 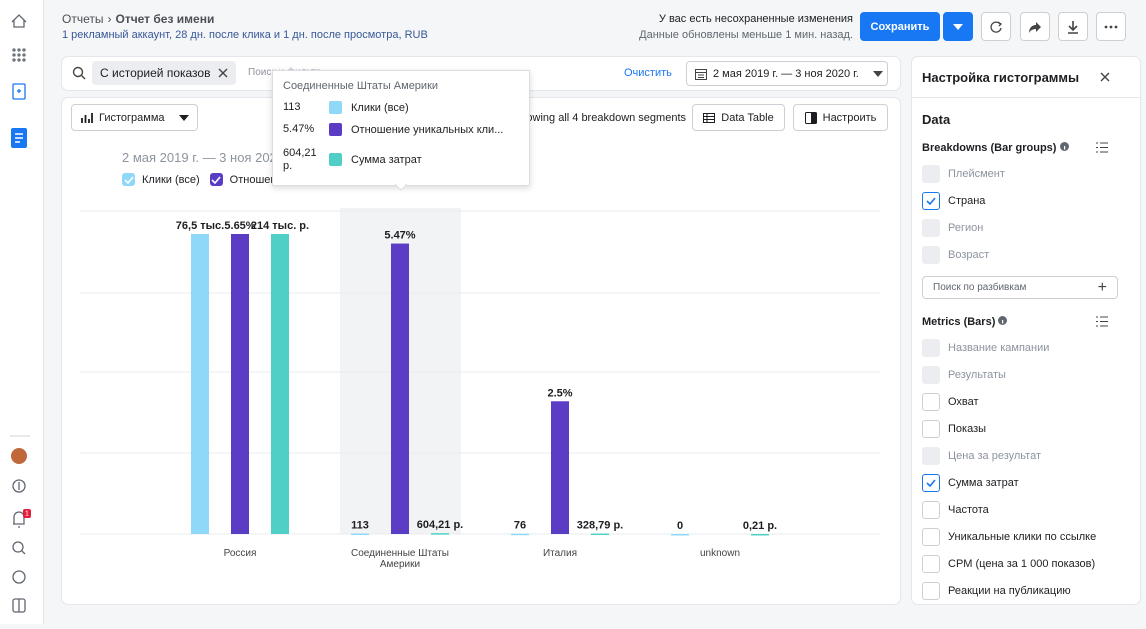 I want to click on checkbox-row: CPM (цена за 1 000 показов), so click(x=1008, y=564).